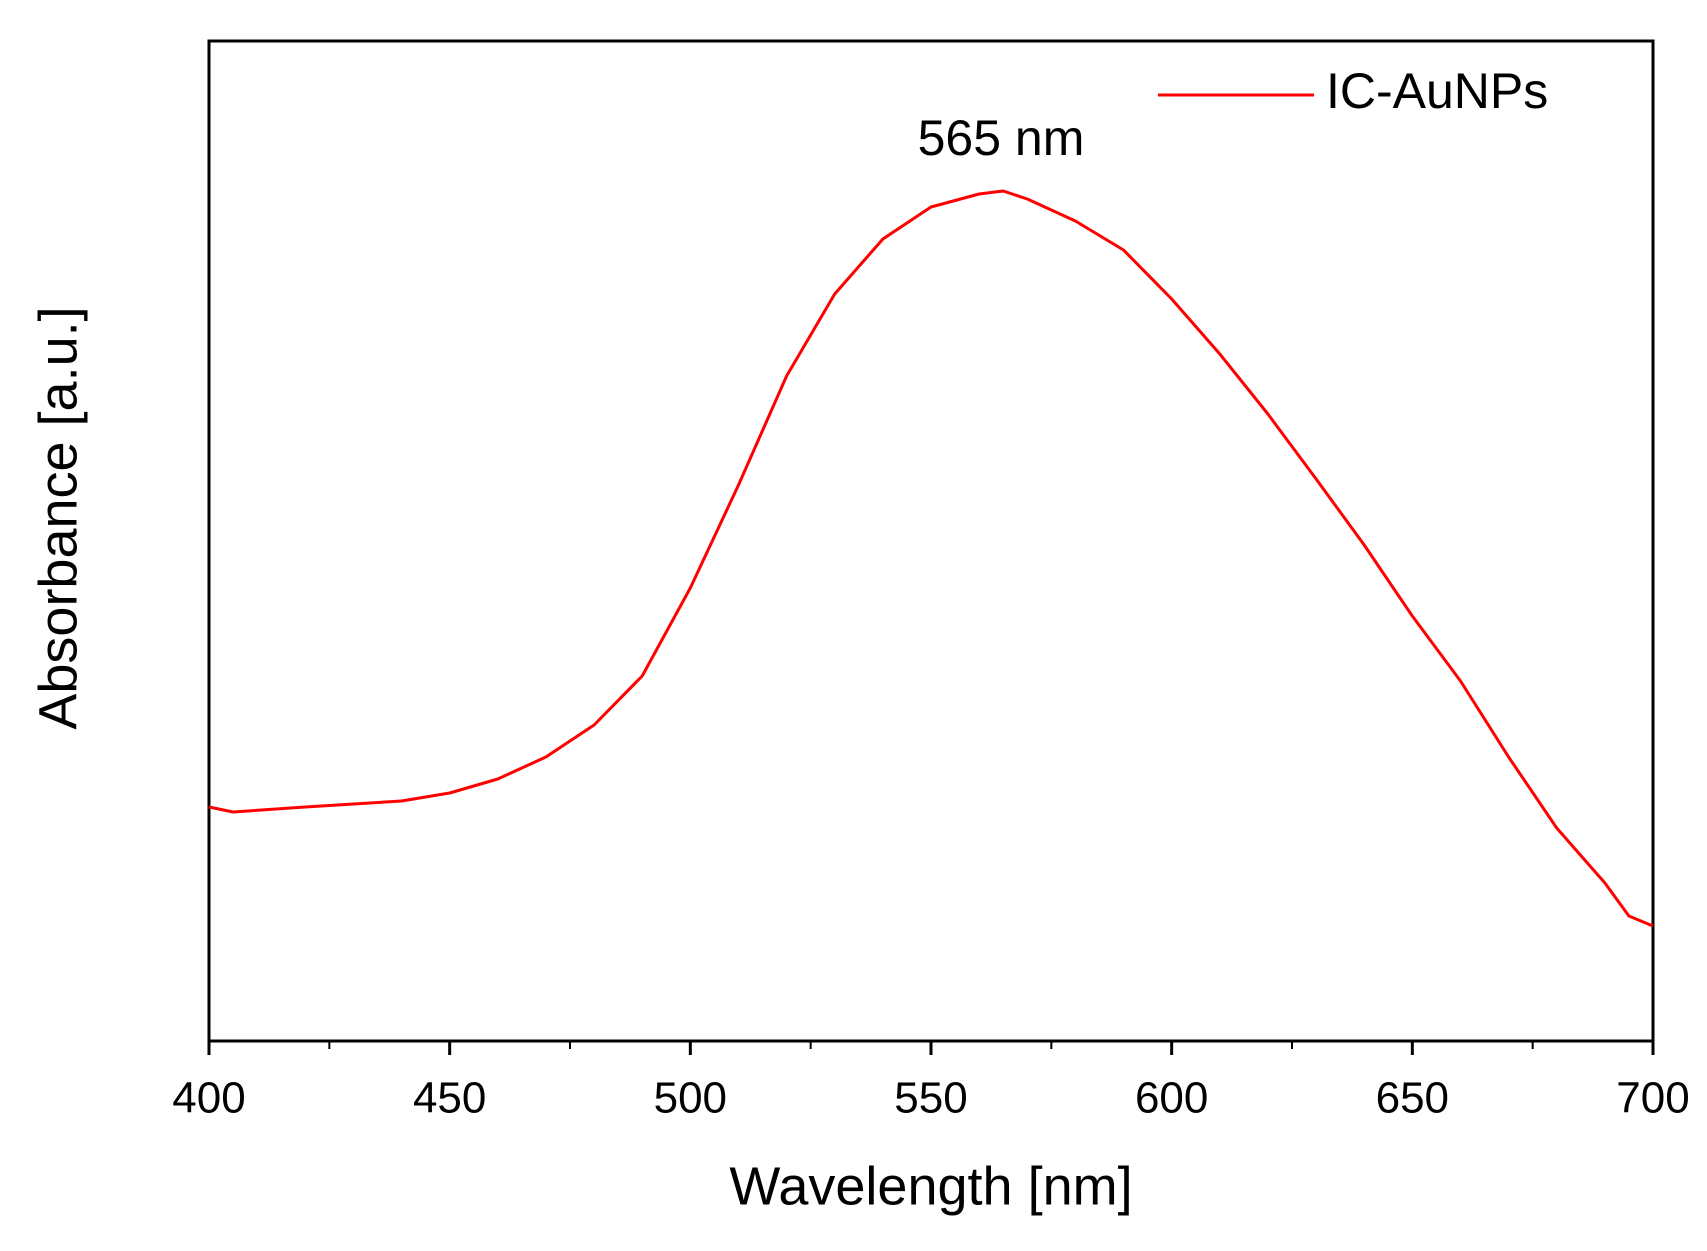 The image size is (1707, 1251). I want to click on x-tick-label: 700, so click(1652, 1098).